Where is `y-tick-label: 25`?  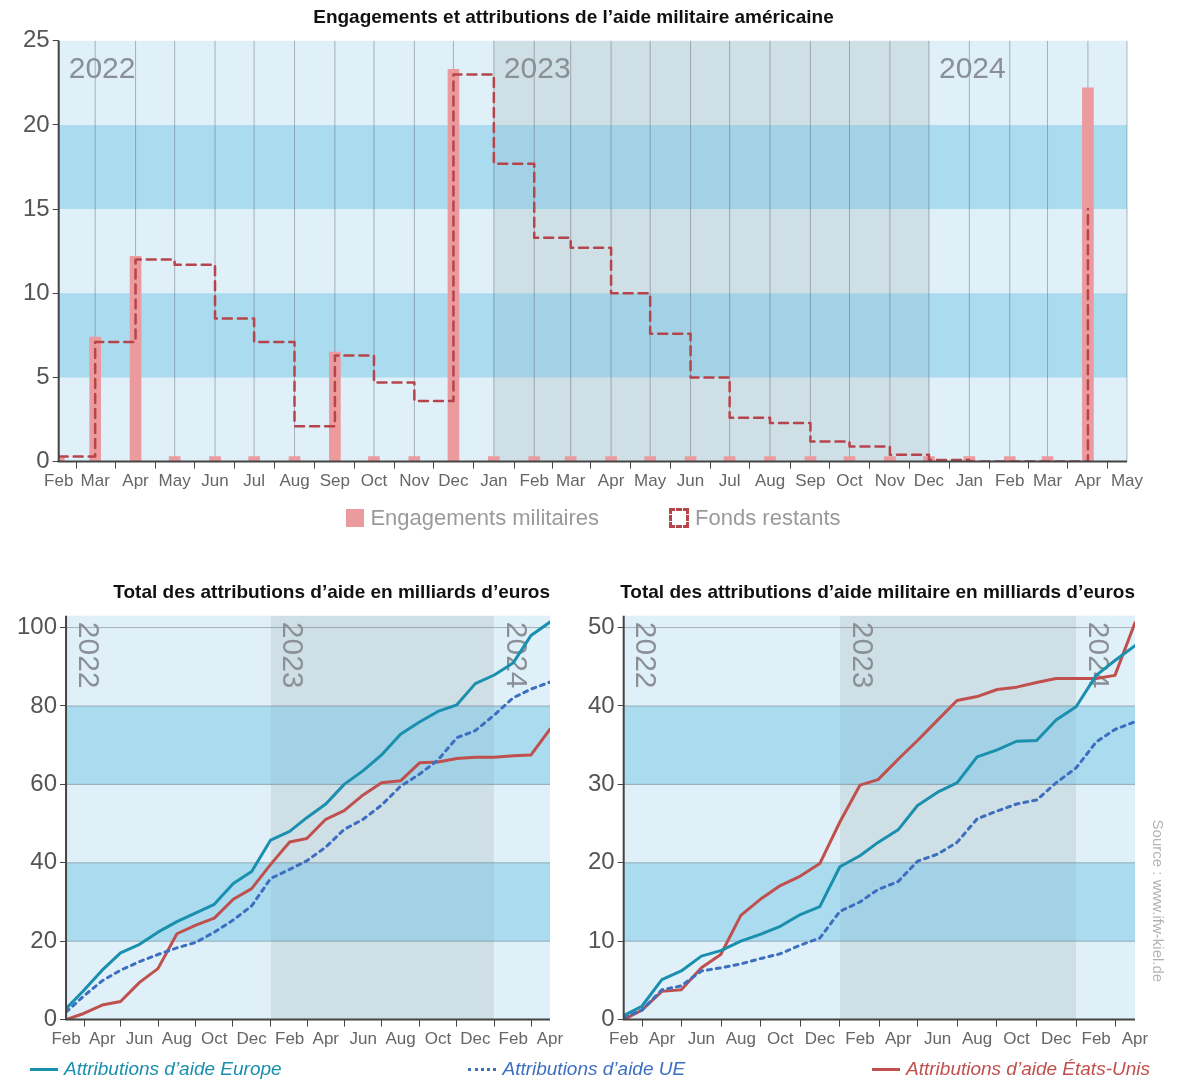
y-tick-label: 25 is located at coordinates (36, 39).